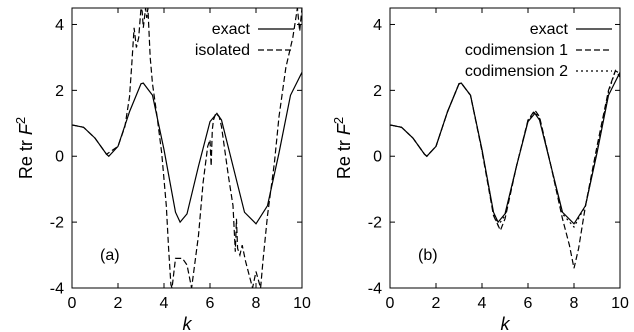  I want to click on legend-label: codimension 2, so click(516, 71).